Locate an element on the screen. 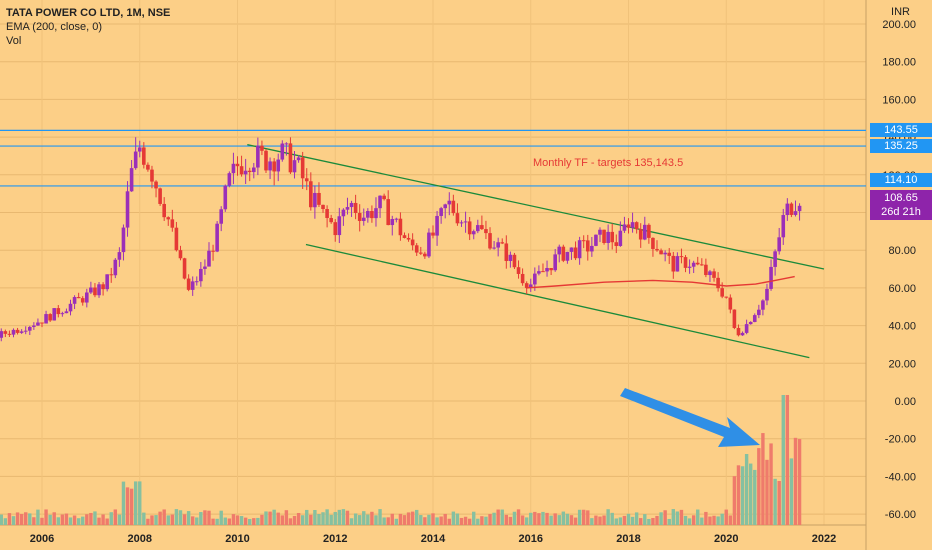 The image size is (932, 550). y-tick-10: 0.00 is located at coordinates (905, 402).